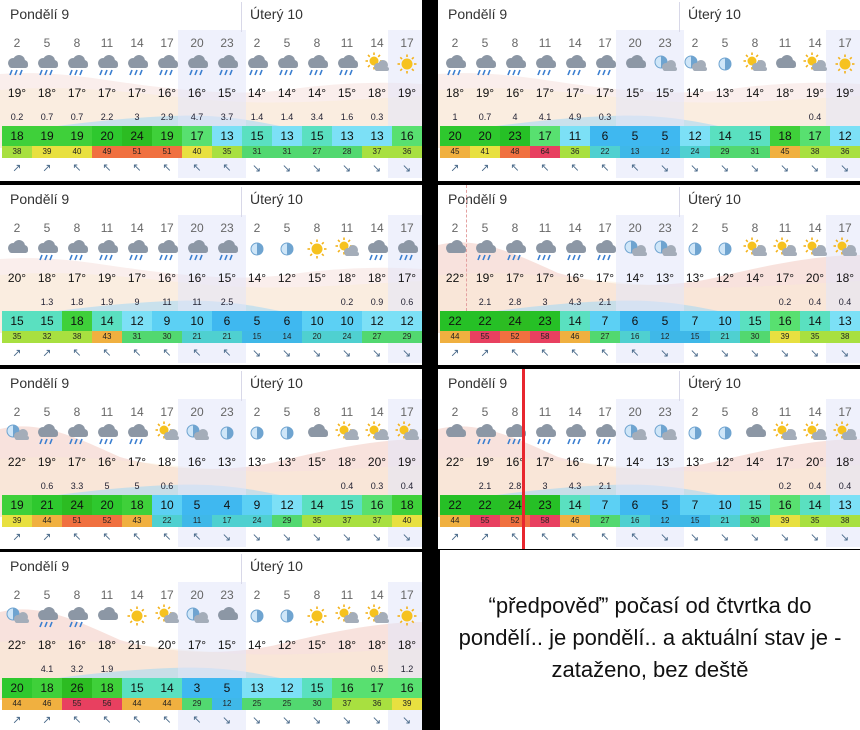 The width and height of the screenshot is (860, 730). What do you see at coordinates (107, 136) in the screenshot?
I see `wind-speed-value: 20` at bounding box center [107, 136].